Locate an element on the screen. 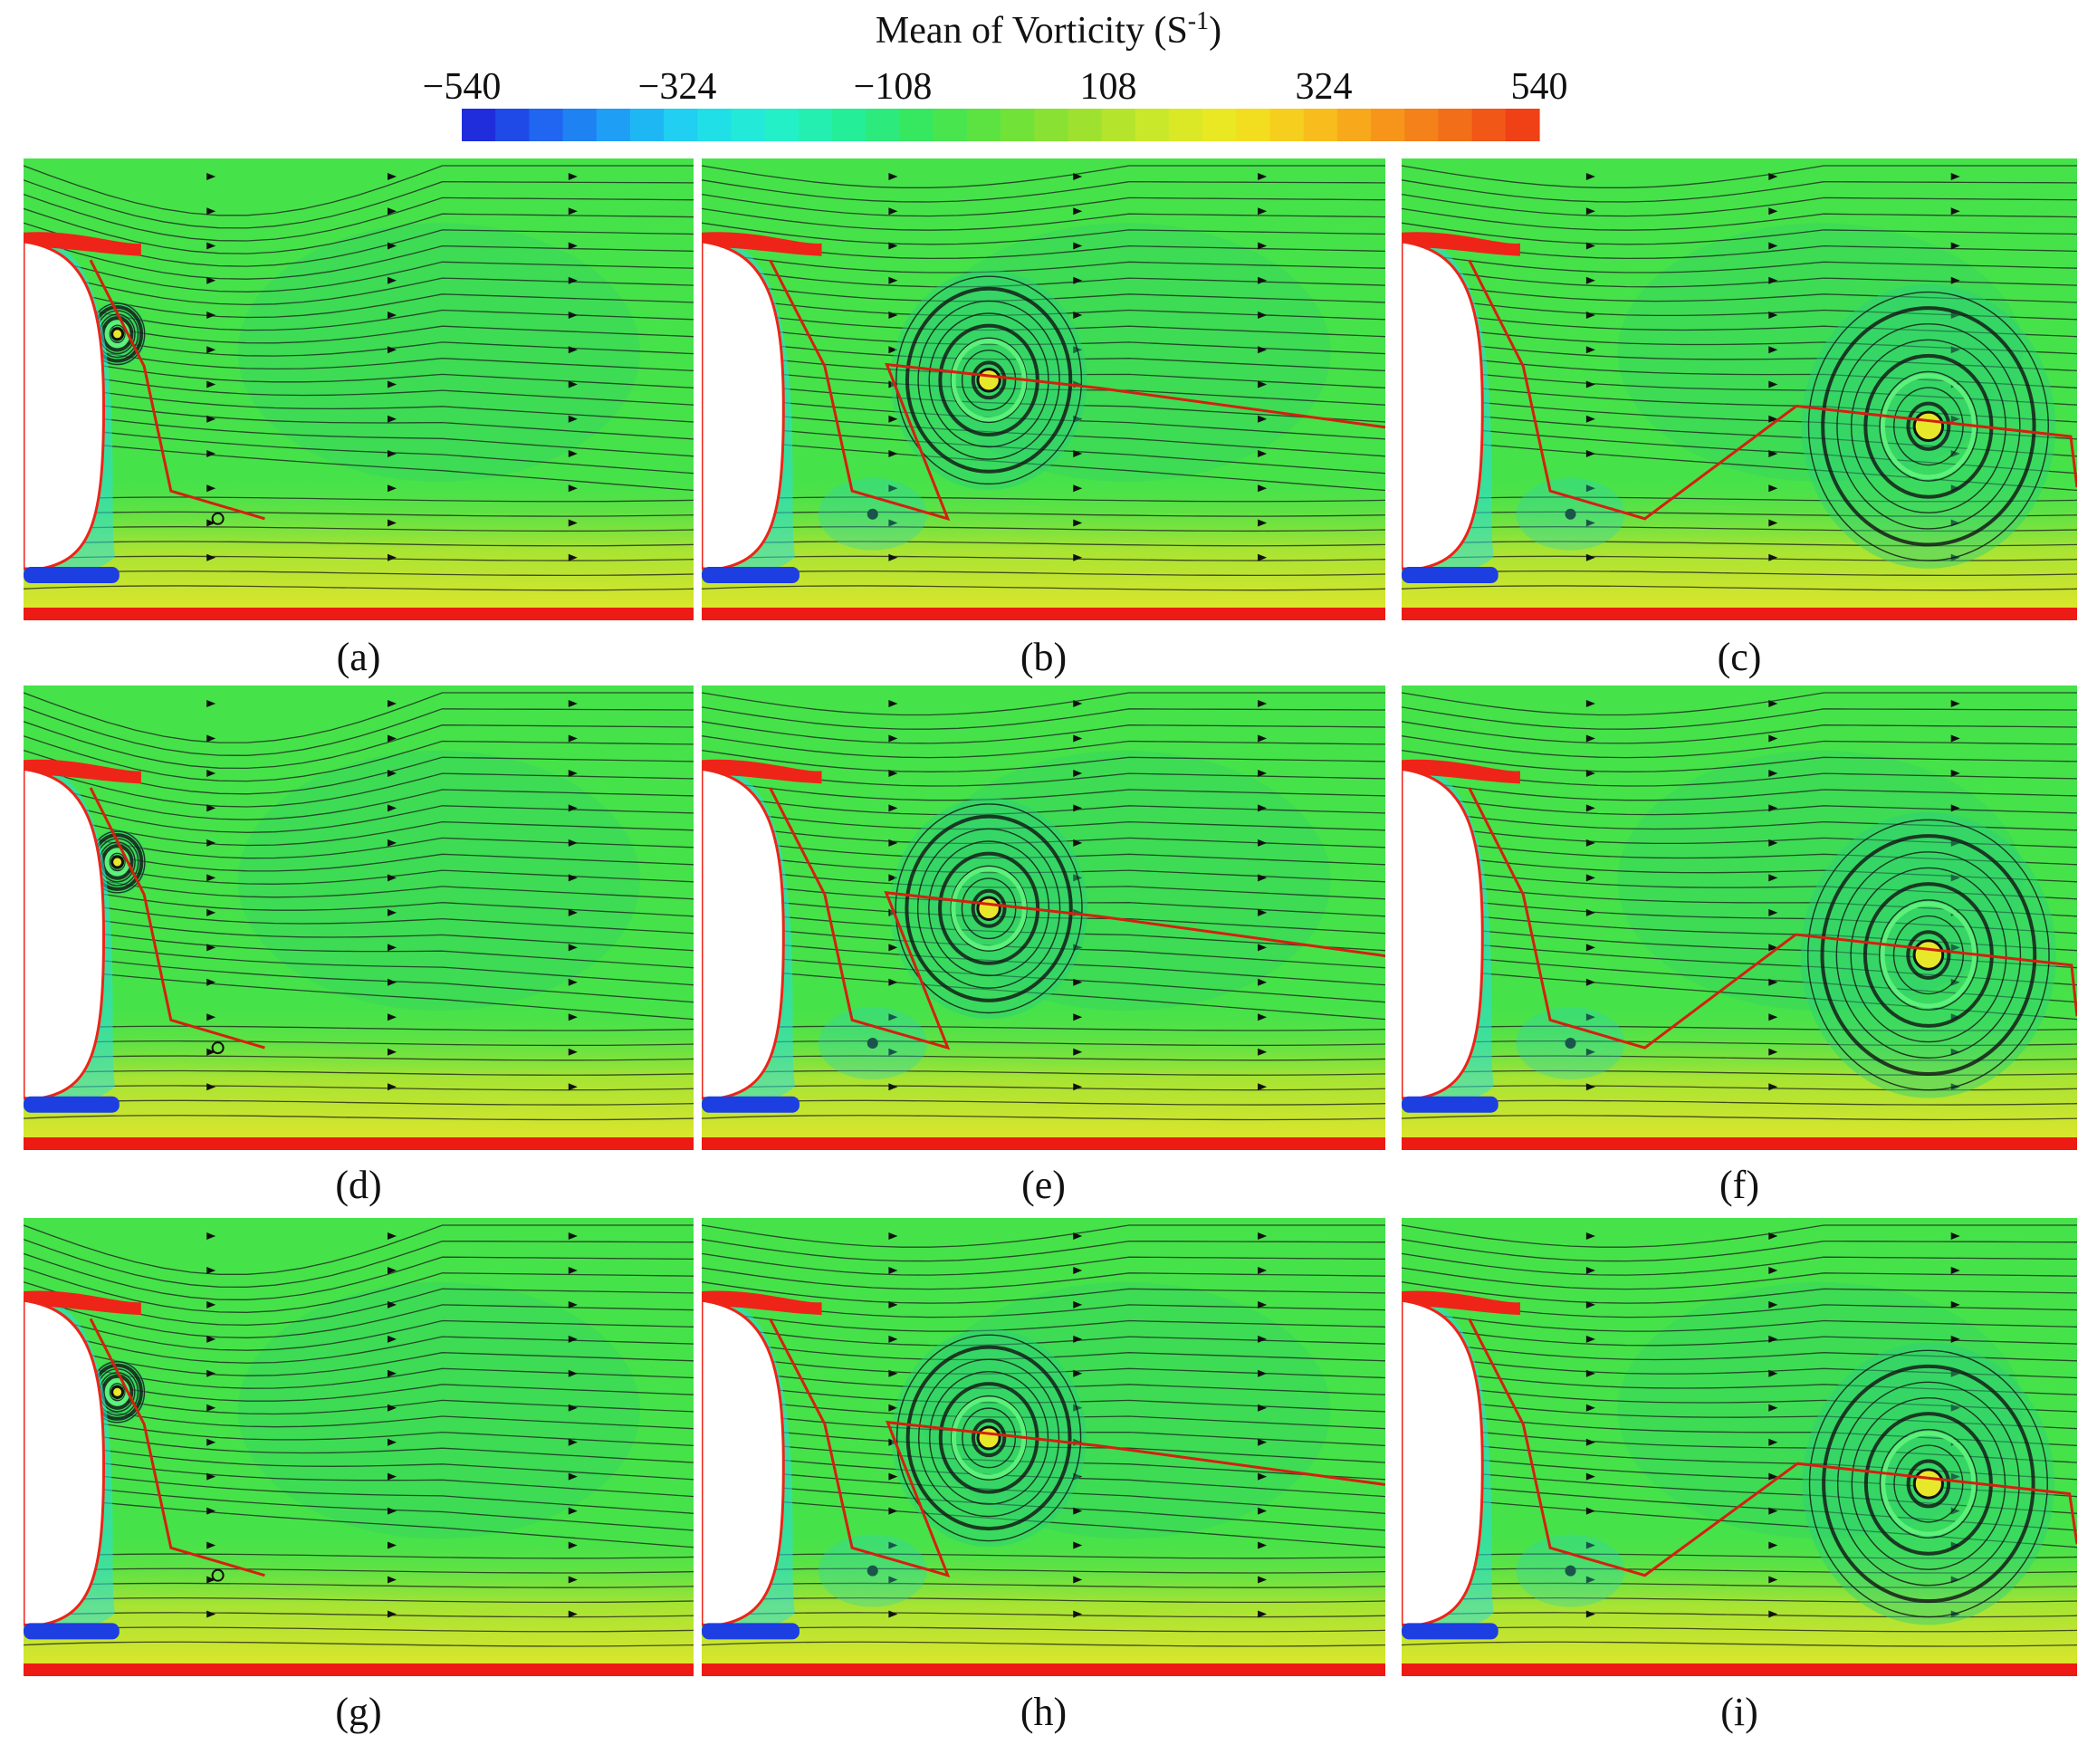 The image size is (2097, 1764). upper-shear-layer is located at coordinates (82, 244).